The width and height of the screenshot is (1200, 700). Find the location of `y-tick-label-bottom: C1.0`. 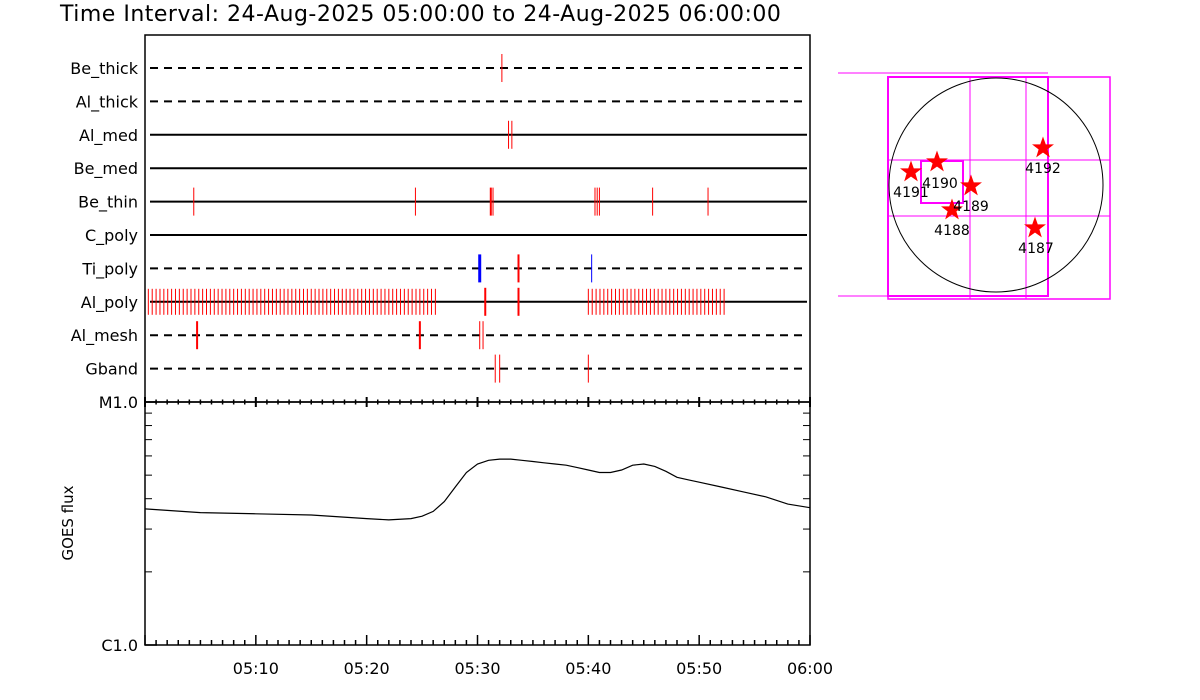

y-tick-label-bottom: C1.0 is located at coordinates (119, 645).